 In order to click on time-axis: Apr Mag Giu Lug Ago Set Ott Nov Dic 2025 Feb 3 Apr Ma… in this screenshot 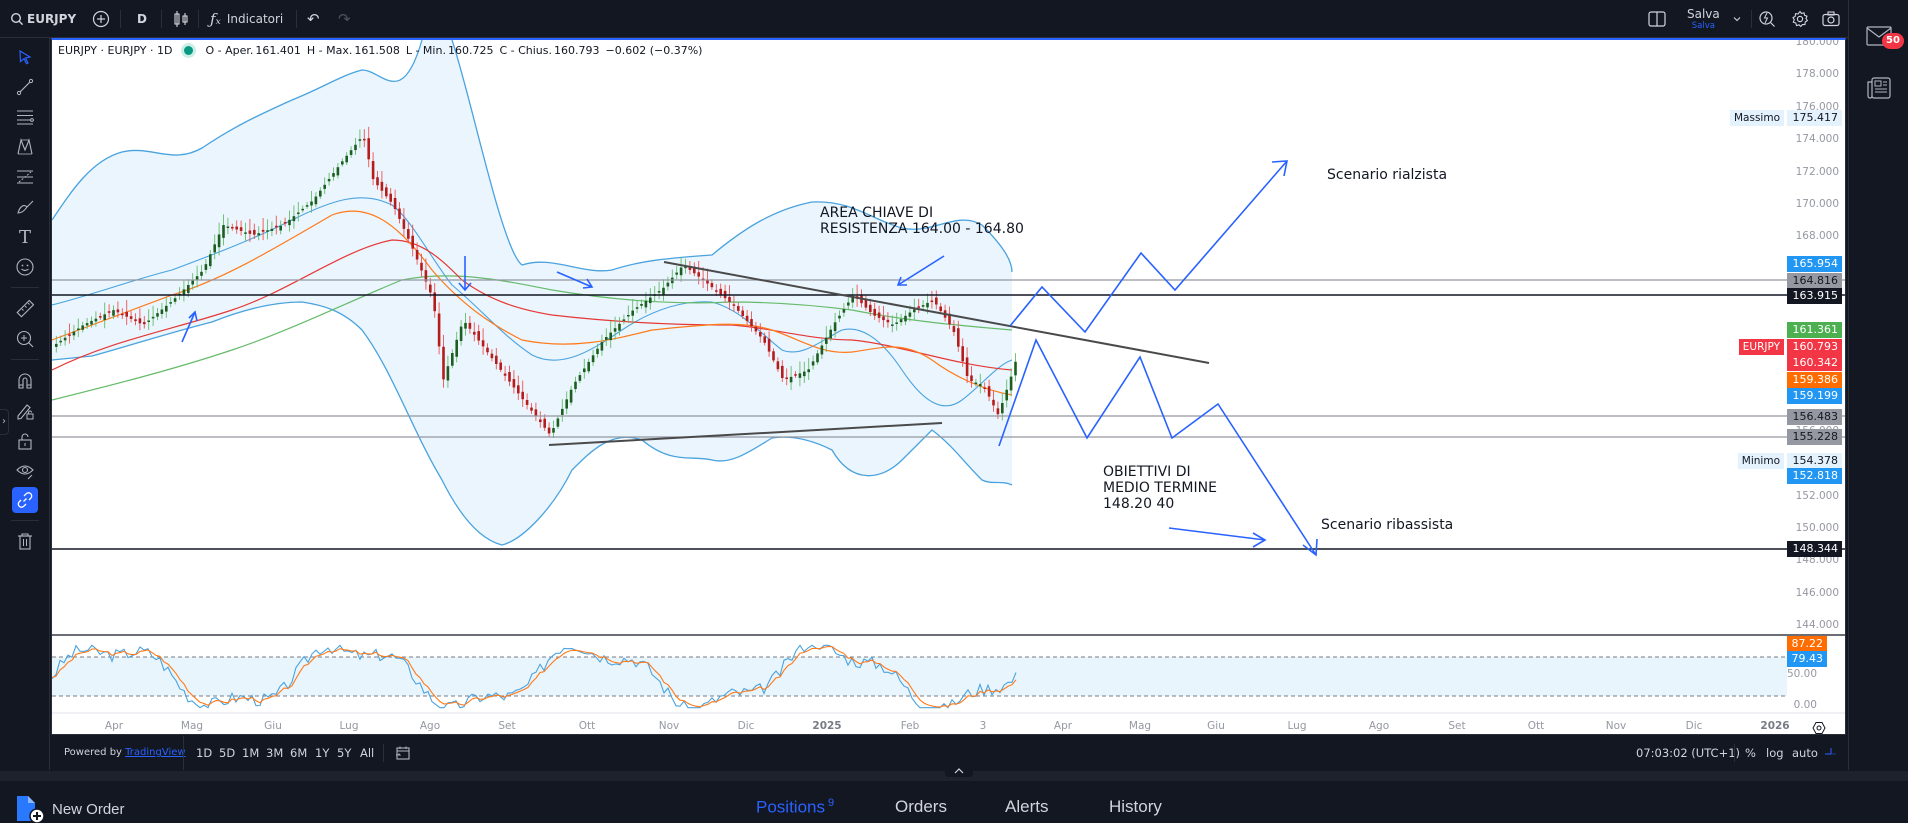, I will do `click(948, 723)`.